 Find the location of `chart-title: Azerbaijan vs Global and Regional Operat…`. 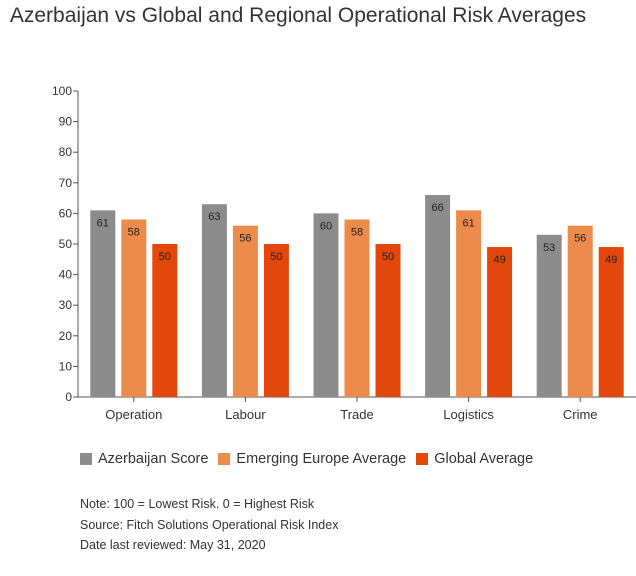

chart-title: Azerbaijan vs Global and Regional Operat… is located at coordinates (298, 15).